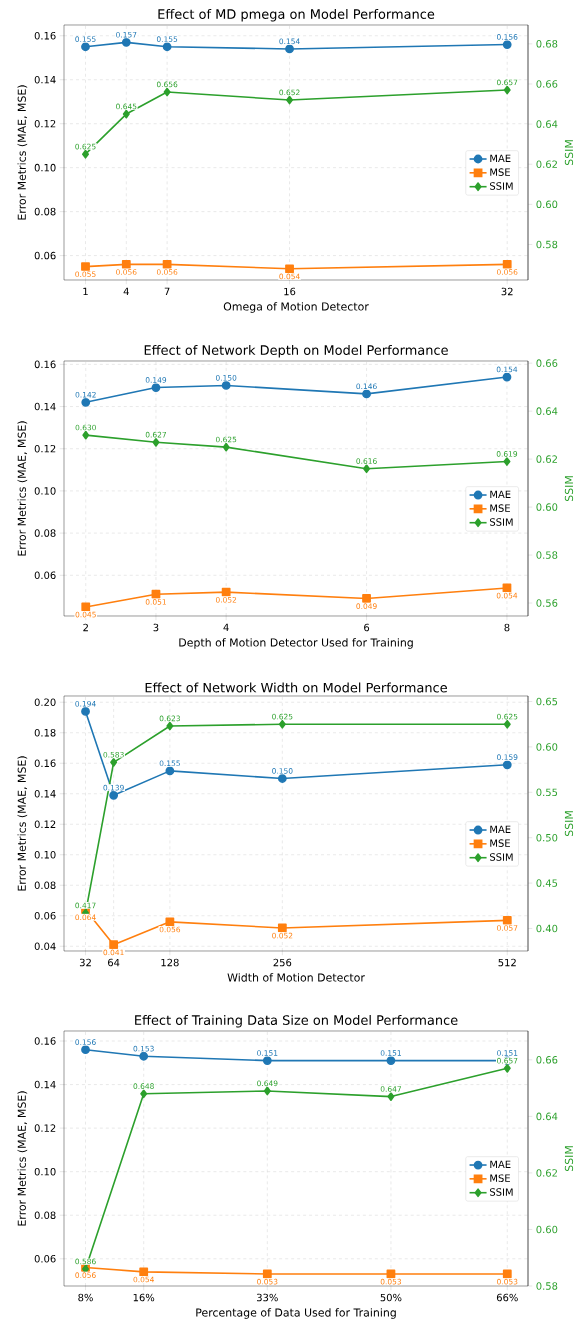  What do you see at coordinates (296, 977) in the screenshot?
I see `x-axis-title: Width of Motion Detector` at bounding box center [296, 977].